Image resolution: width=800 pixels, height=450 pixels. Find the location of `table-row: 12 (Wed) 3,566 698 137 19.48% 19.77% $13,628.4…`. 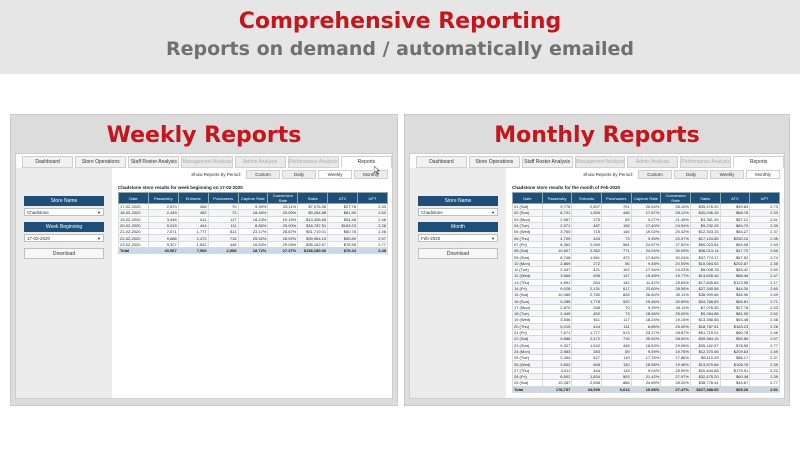

table-row: 12 (Wed) 3,566 698 137 19.48% 19.77% $13,628.4… is located at coordinates (646, 276).